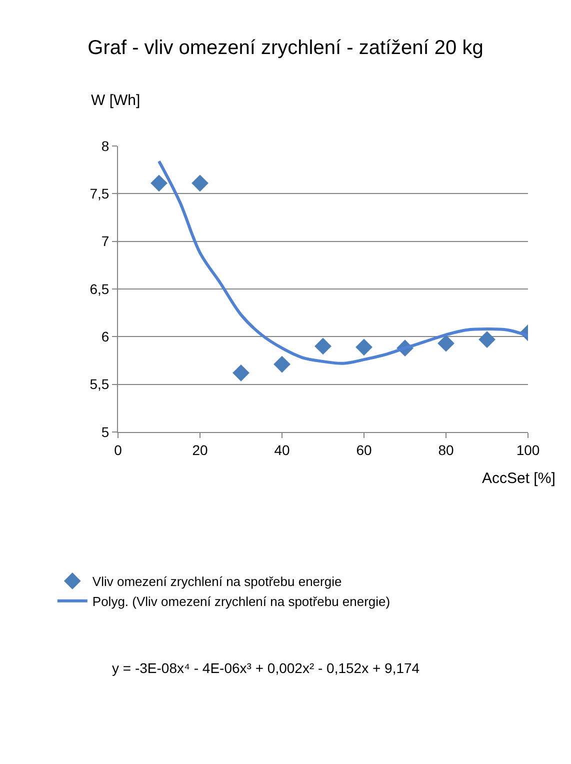 Image resolution: width=571 pixels, height=764 pixels. Describe the element at coordinates (105, 146) in the screenshot. I see `y-tick-label: 8` at that location.